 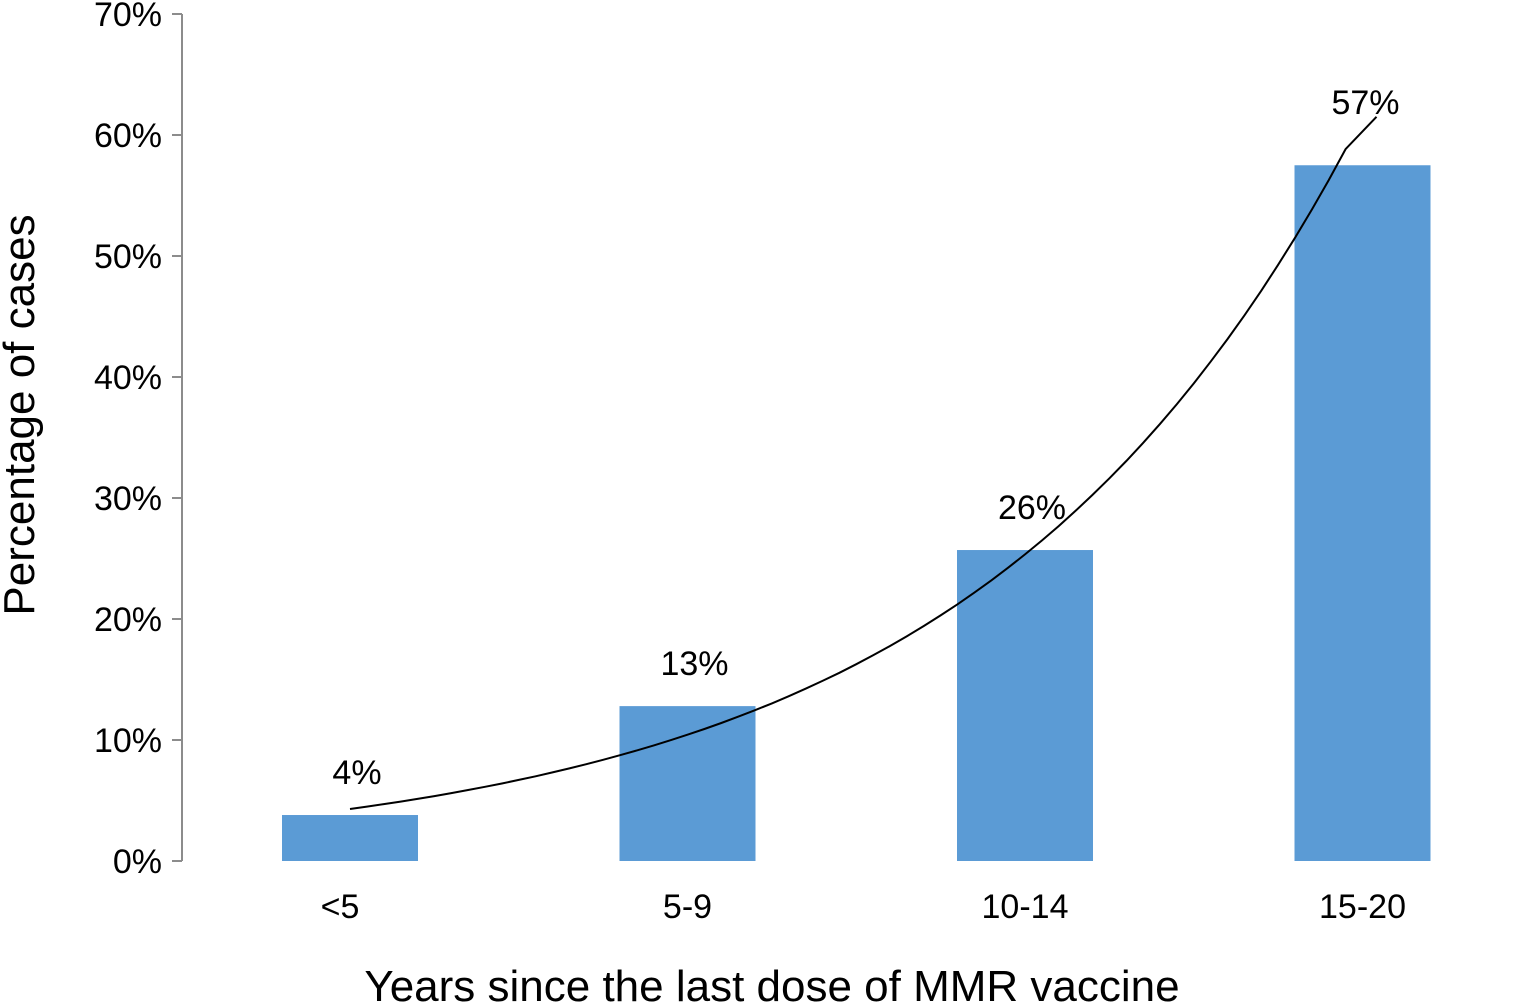 I want to click on y-axis-ticks: 0% 10% 20% 30% 40% 50% 60% 70%, so click(x=138, y=440).